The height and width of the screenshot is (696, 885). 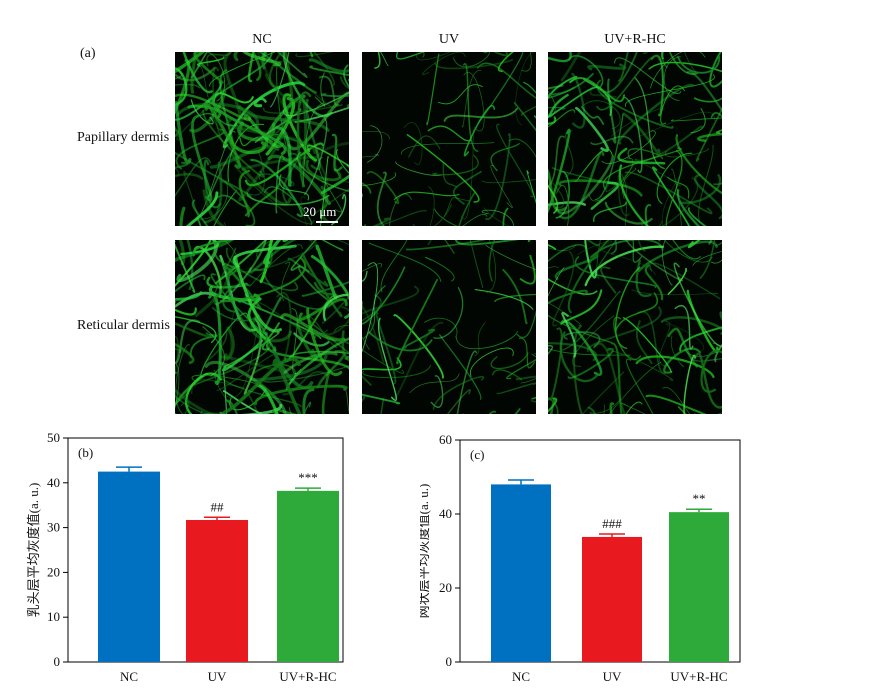 I want to click on scale-bar-label: 20 μm, so click(x=320, y=211).